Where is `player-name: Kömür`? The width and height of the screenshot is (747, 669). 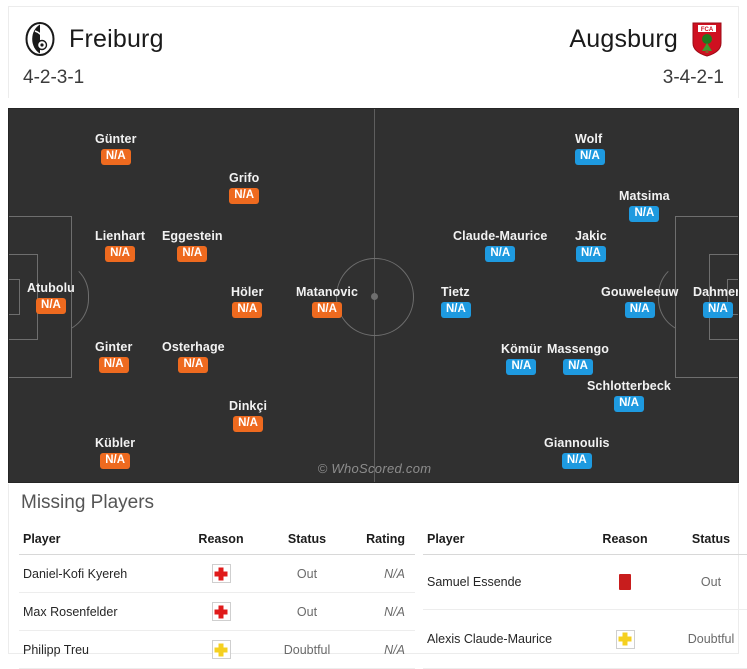 player-name: Kömür is located at coordinates (521, 349).